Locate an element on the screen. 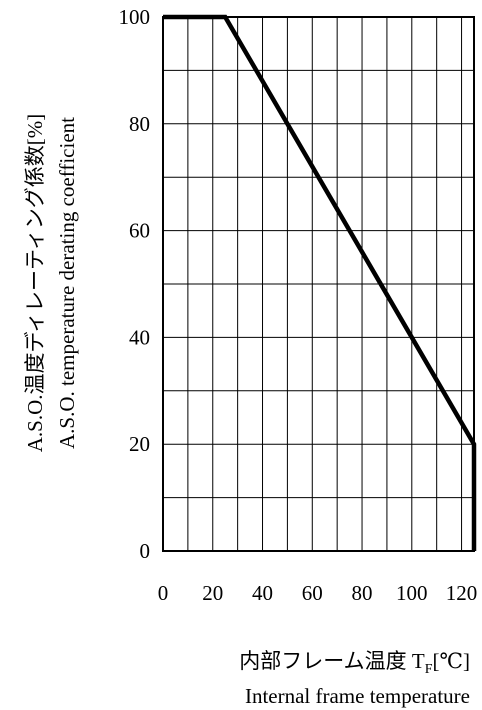 This screenshot has width=482, height=710. x-tick-label: 100 is located at coordinates (412, 593).